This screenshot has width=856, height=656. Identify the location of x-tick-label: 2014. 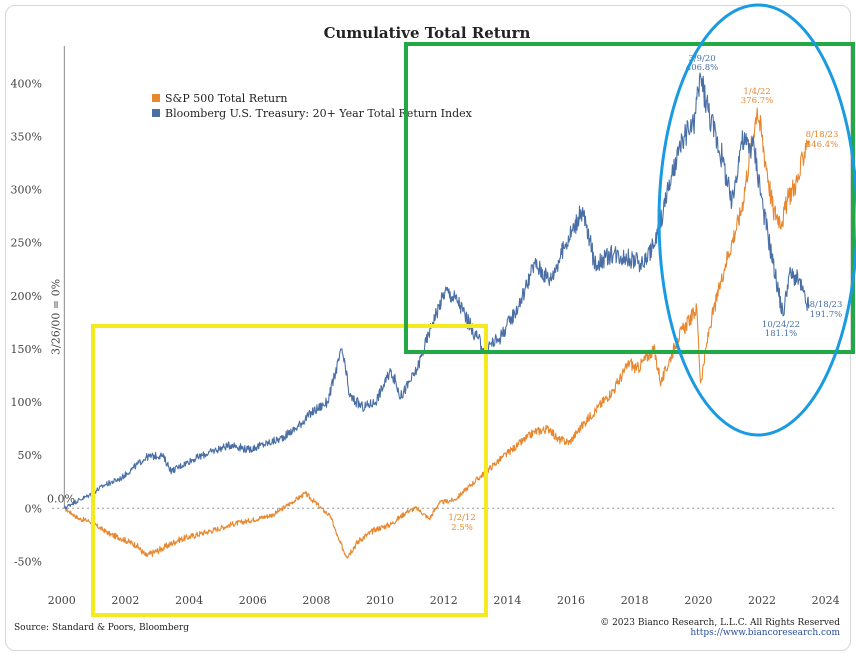
(507, 600).